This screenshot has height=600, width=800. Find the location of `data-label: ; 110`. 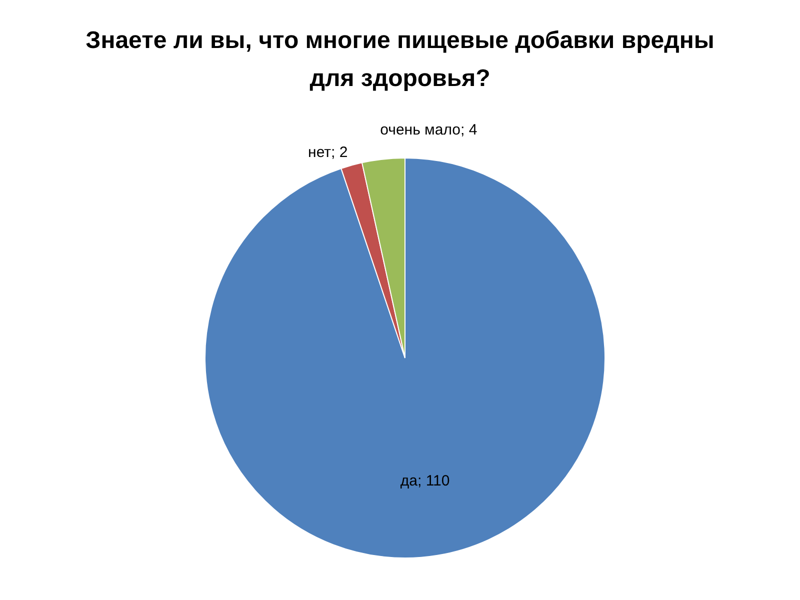

data-label: ; 110 is located at coordinates (433, 480).